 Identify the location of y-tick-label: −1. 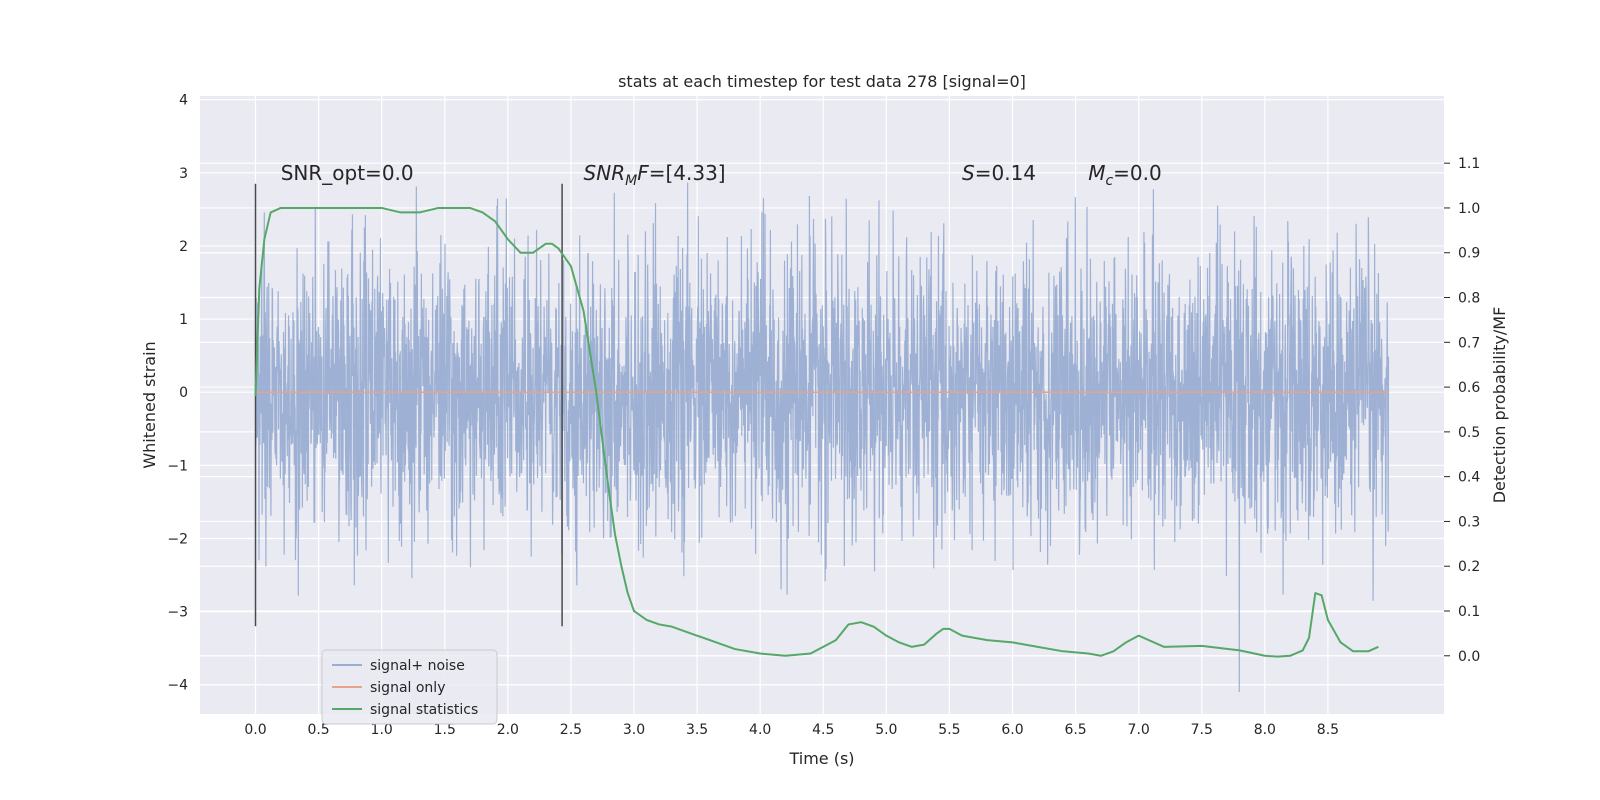
(177, 466).